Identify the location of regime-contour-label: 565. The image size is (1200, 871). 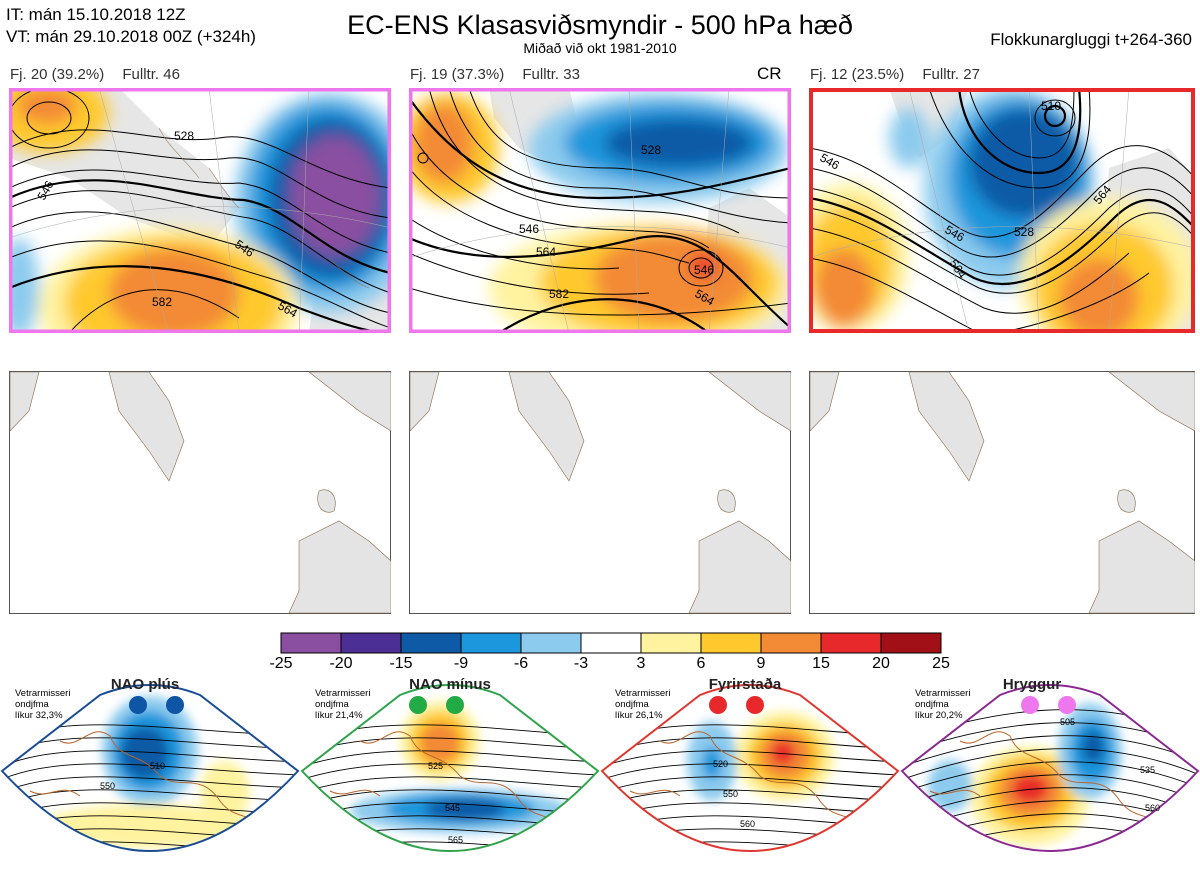
(455, 840).